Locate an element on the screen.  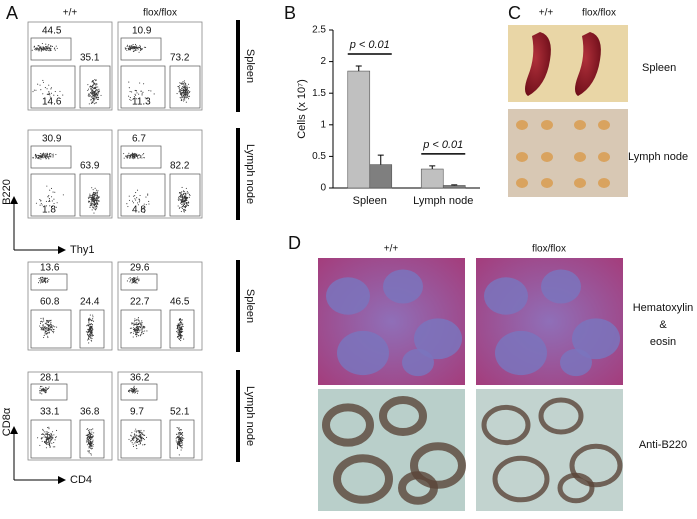
y-axis-label: B220 is located at coordinates (7, 192).